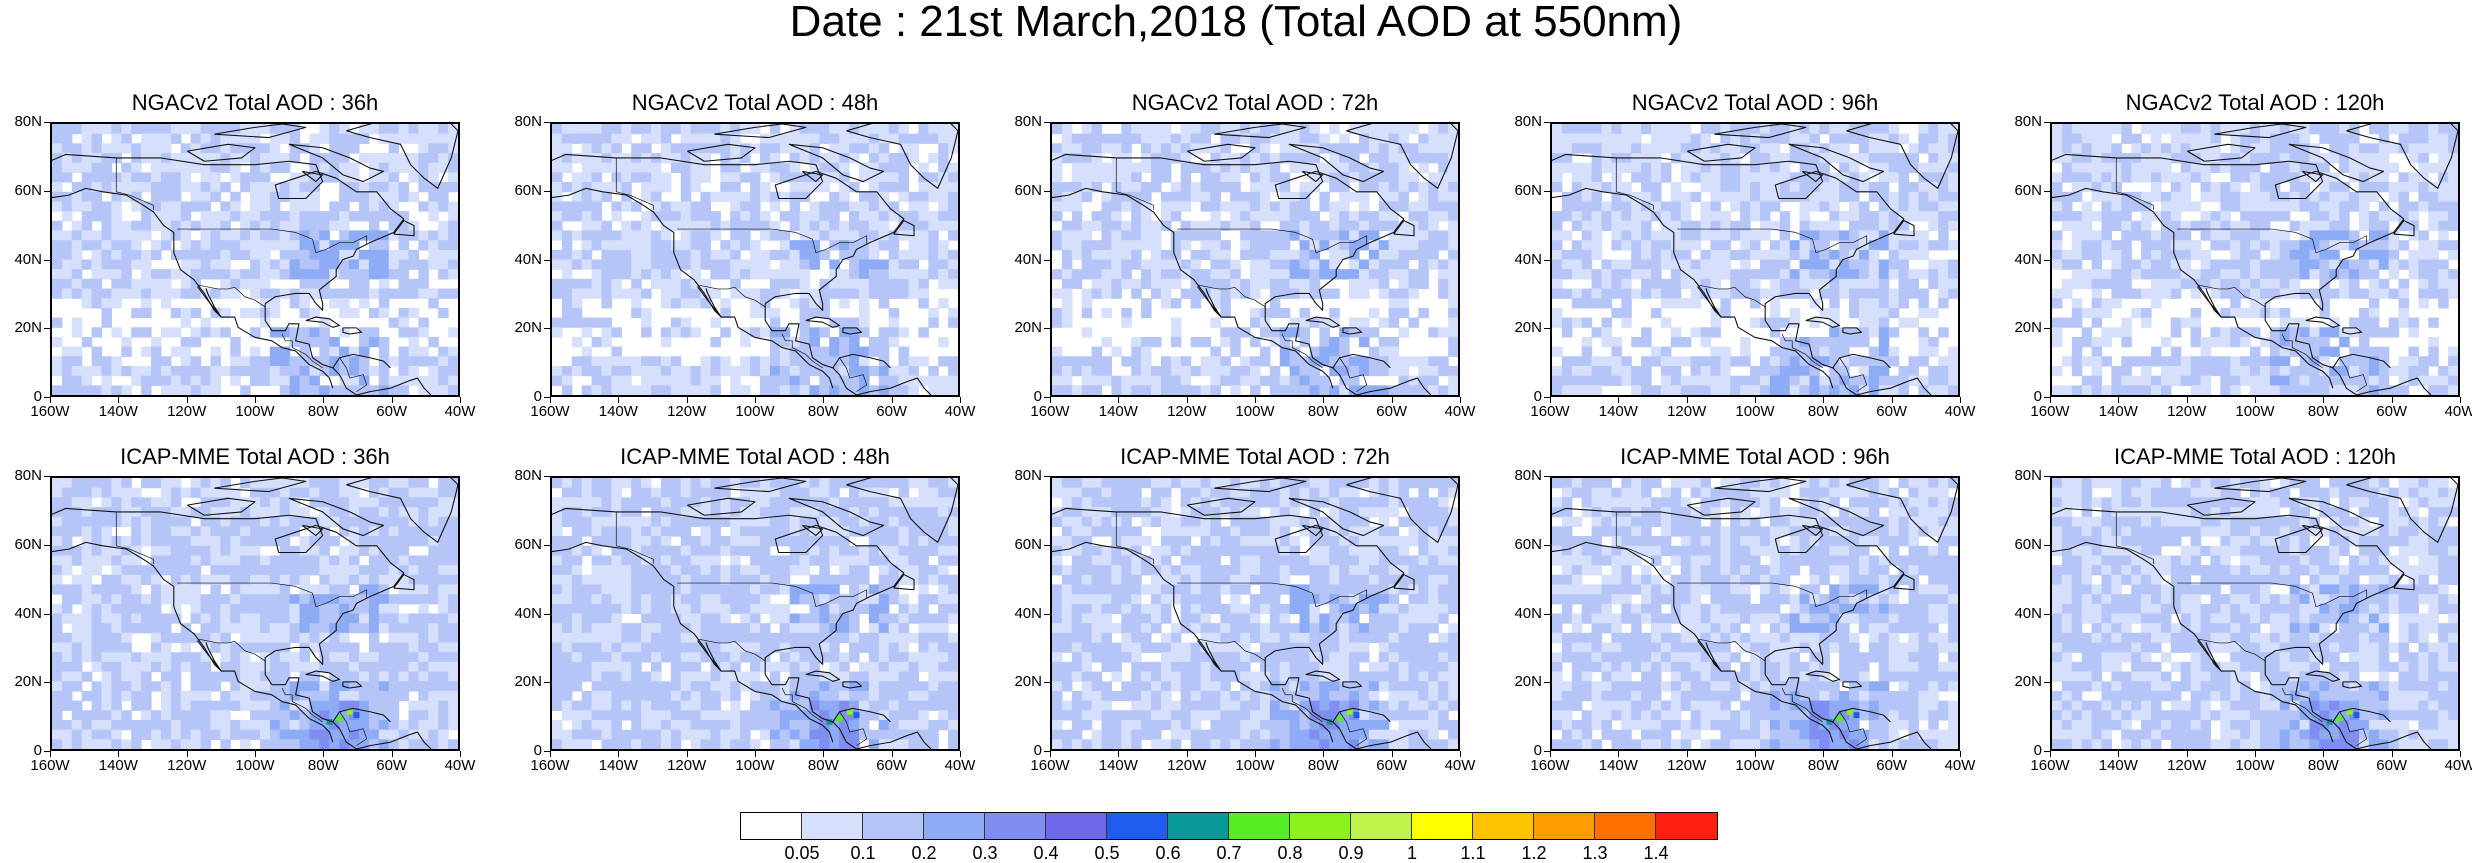 This screenshot has height=863, width=2472. I want to click on lat-tick-mark, so click(547, 191).